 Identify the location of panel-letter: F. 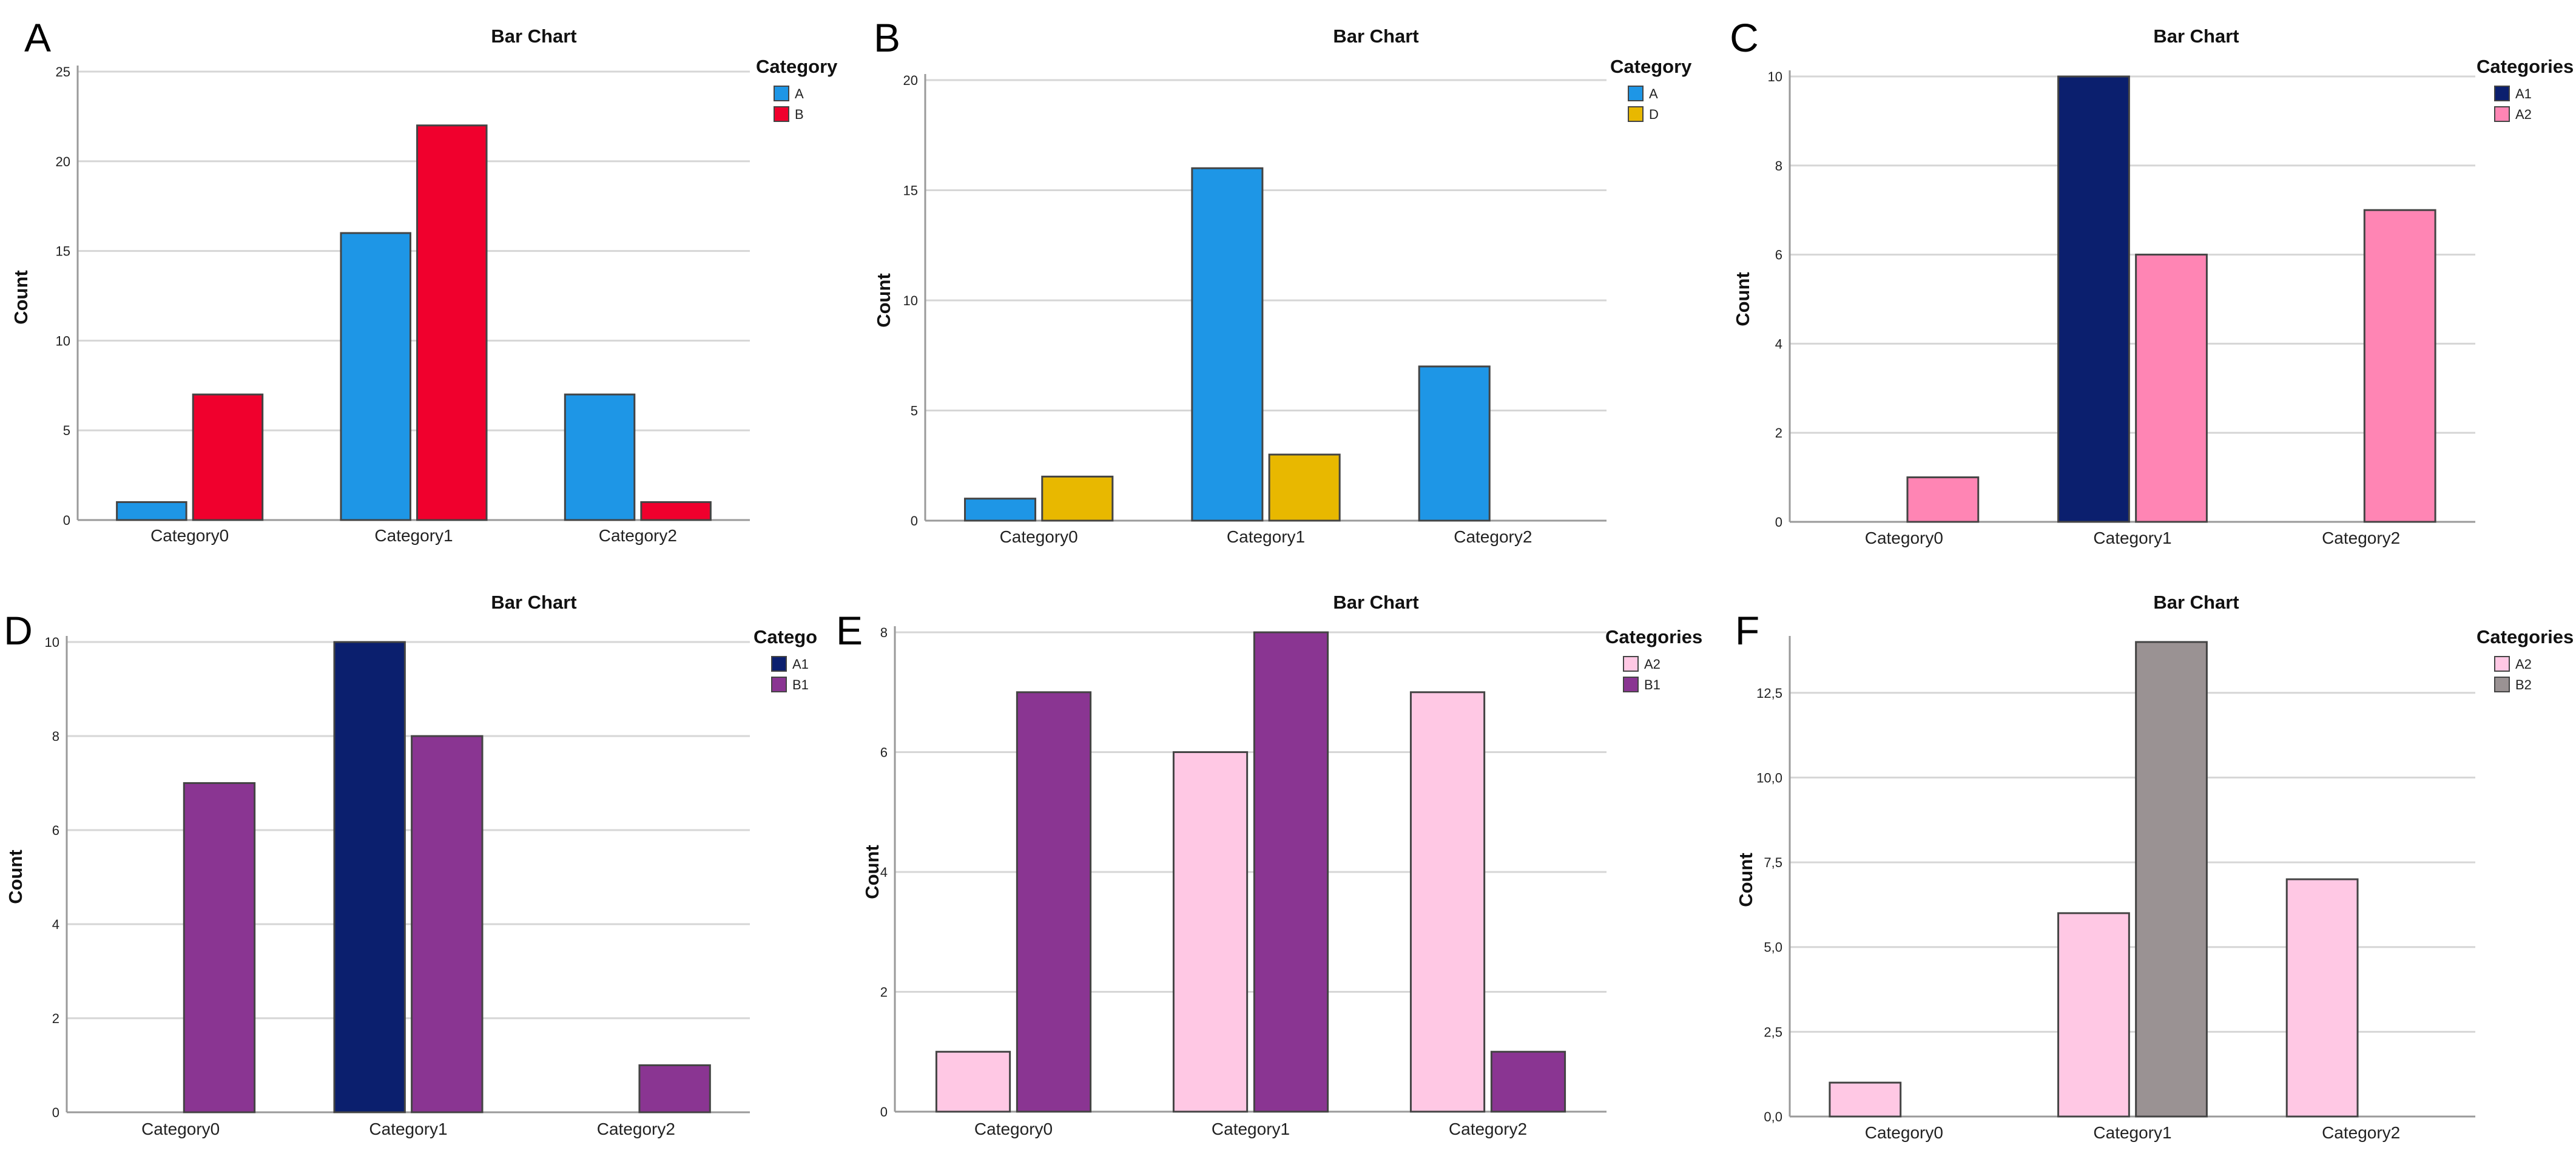
(1747, 630).